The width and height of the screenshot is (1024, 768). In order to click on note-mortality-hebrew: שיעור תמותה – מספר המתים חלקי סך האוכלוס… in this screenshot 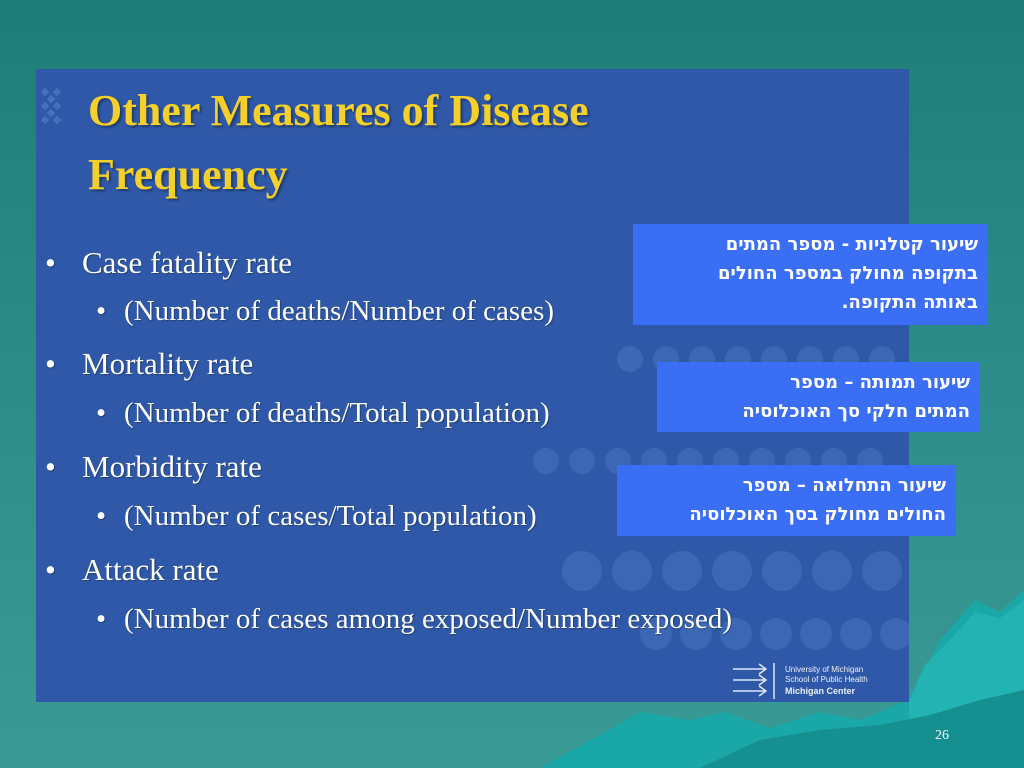, I will do `click(818, 397)`.